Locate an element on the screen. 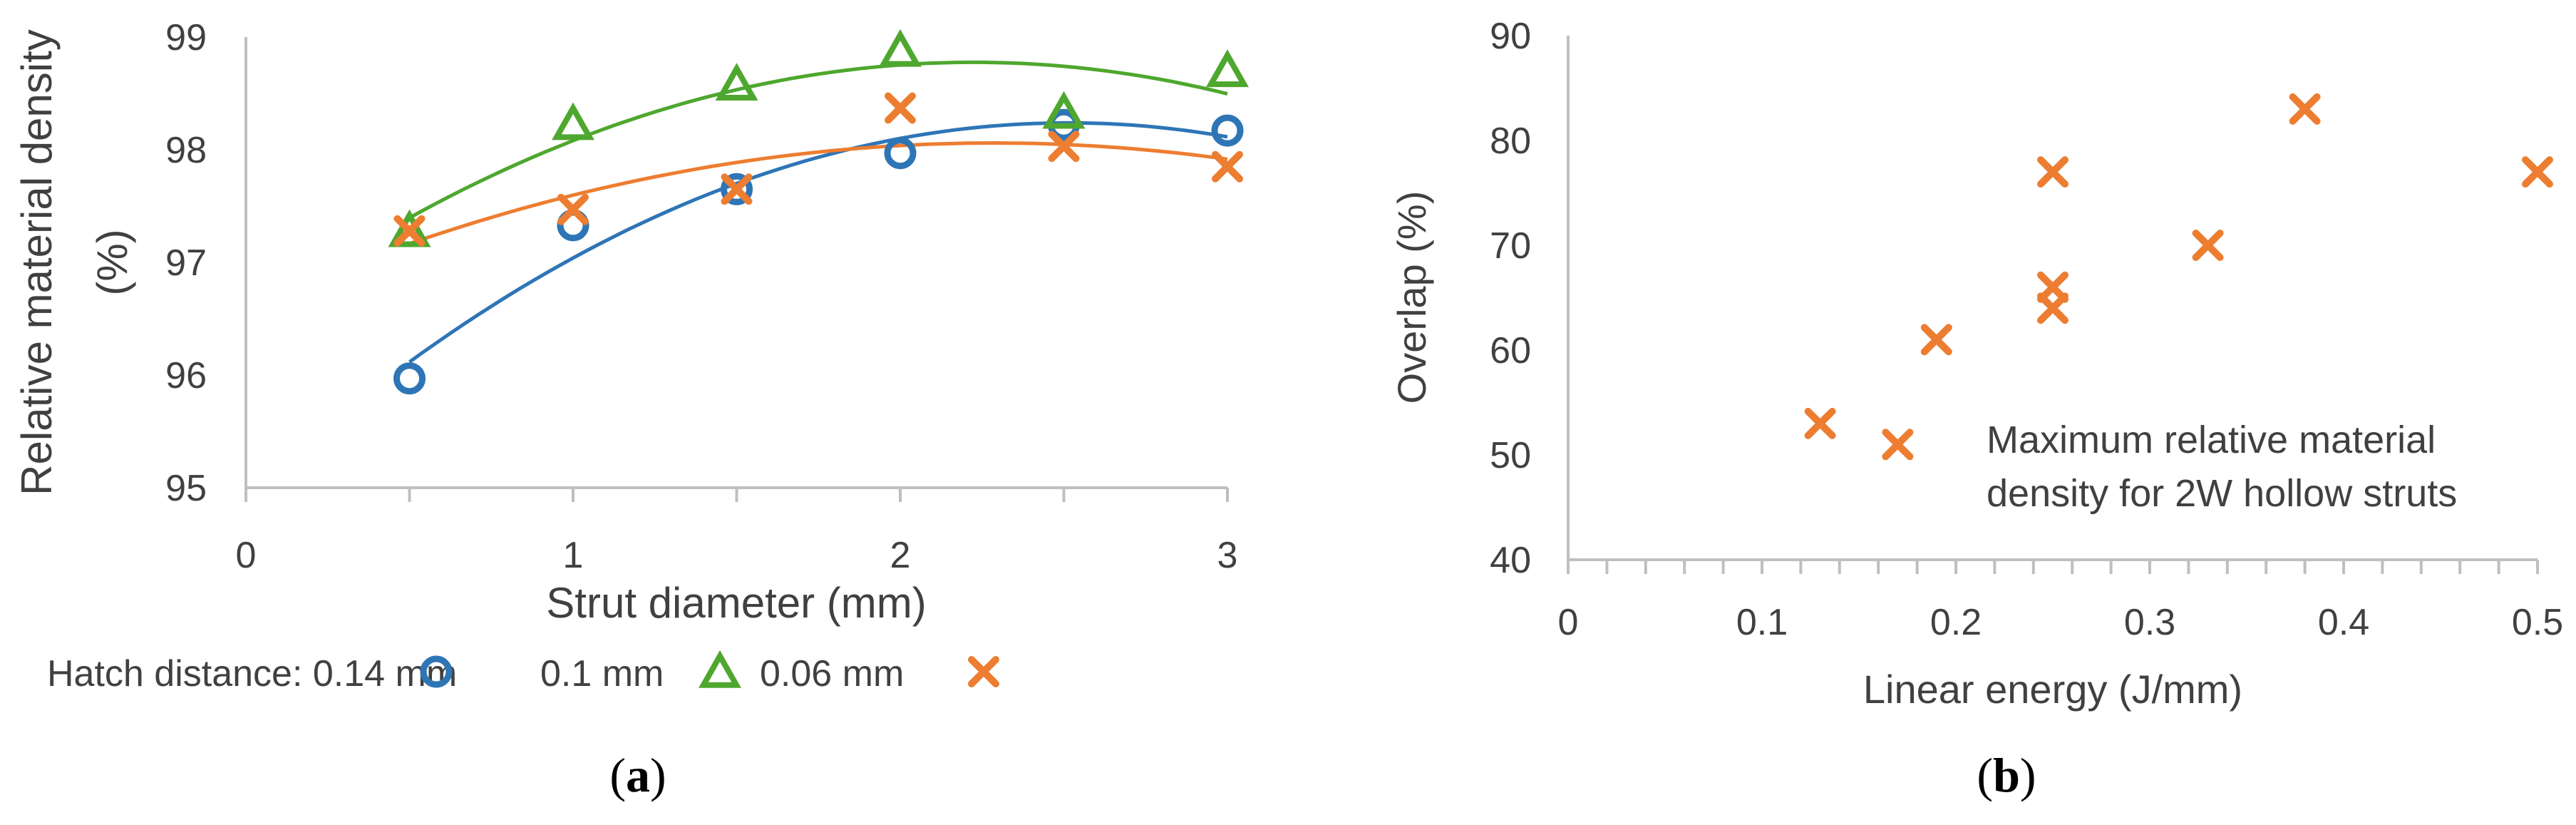  panel-label-b: (b) is located at coordinates (2006, 775).